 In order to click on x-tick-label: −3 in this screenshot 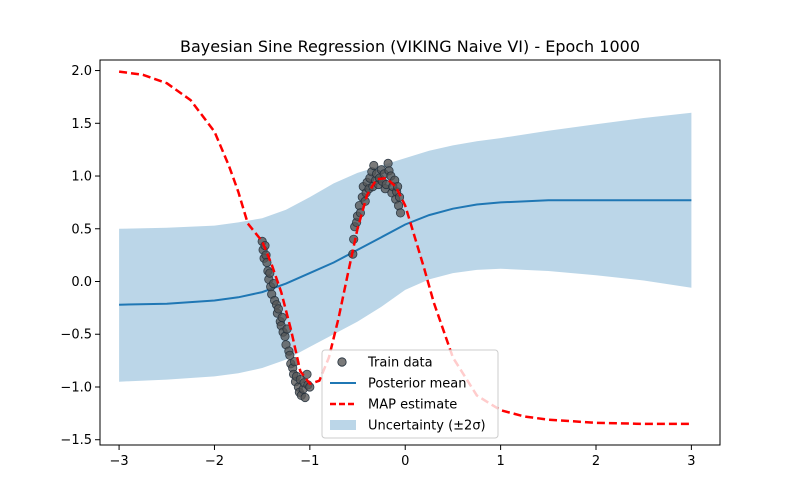, I will do `click(118, 461)`.